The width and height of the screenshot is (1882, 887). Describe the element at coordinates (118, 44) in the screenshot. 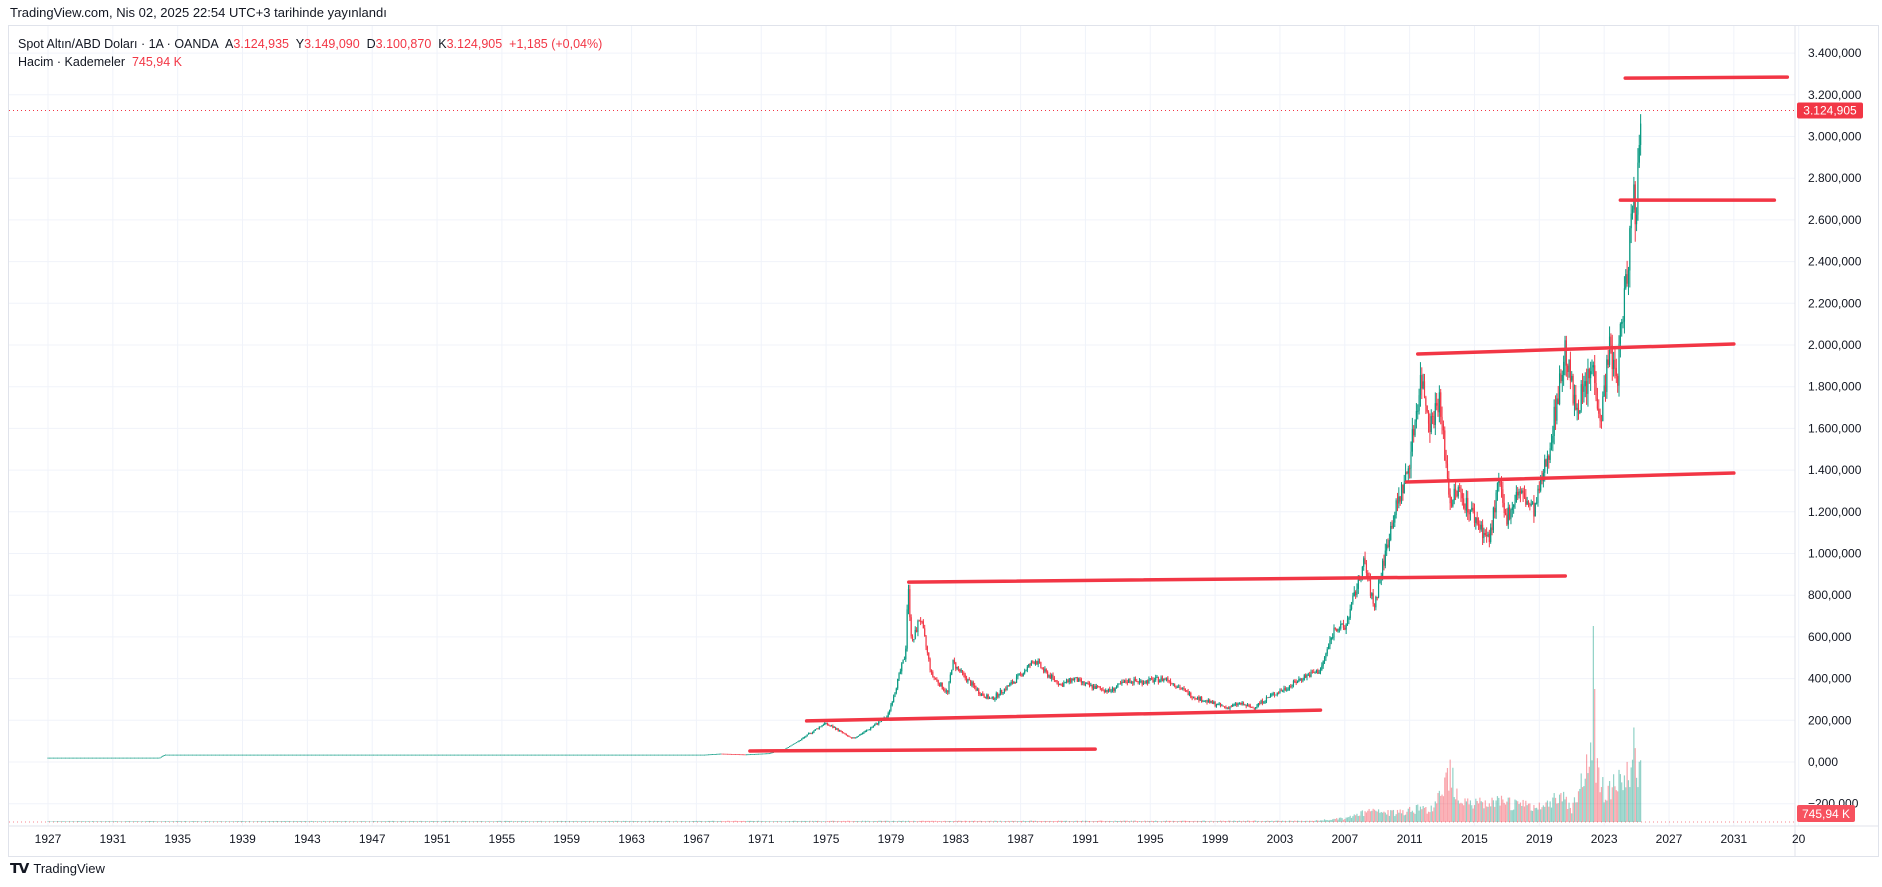

I see `symbol-title: Spot Altın/ABD Doları · 1A · OANDA` at that location.